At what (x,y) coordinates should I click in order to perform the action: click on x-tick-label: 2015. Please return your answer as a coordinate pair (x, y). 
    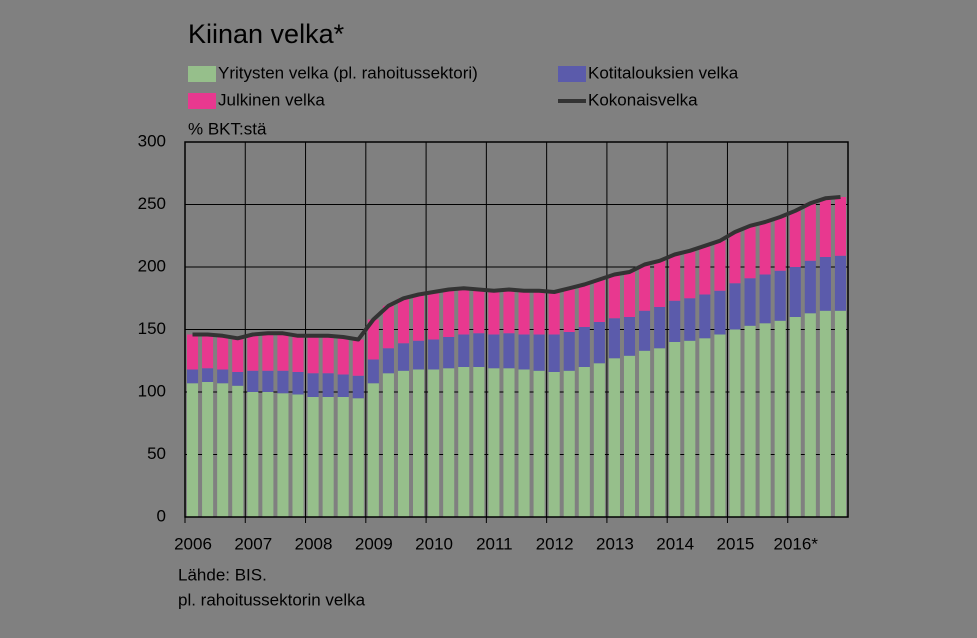
    Looking at the image, I should click on (736, 543).